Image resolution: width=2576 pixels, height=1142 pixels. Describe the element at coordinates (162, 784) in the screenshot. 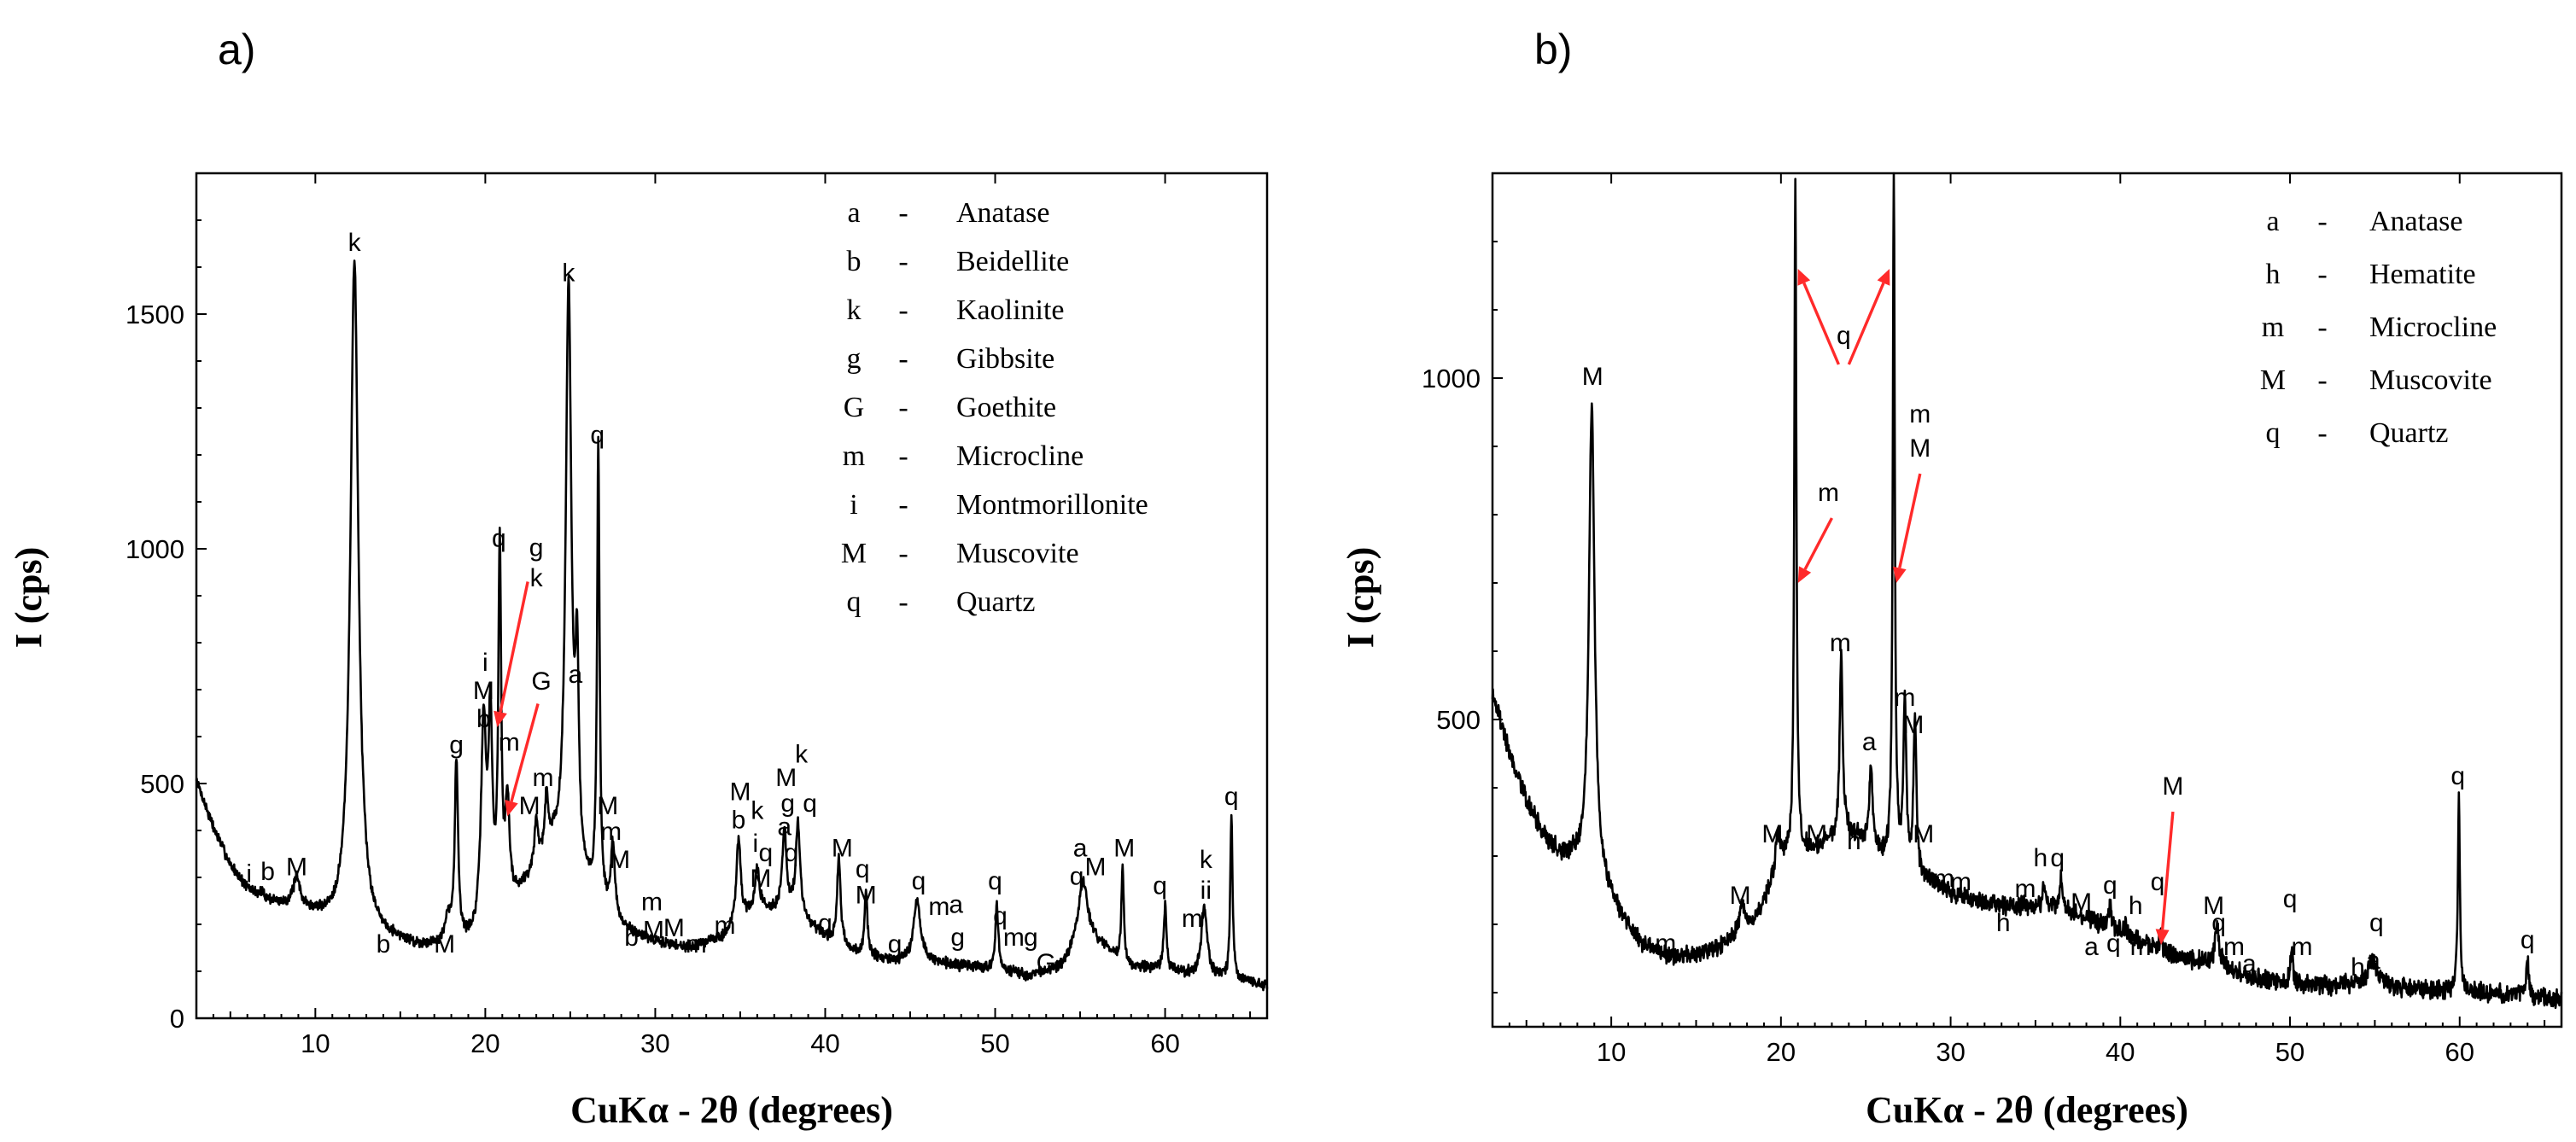

I see `y-tick-label: 500` at that location.